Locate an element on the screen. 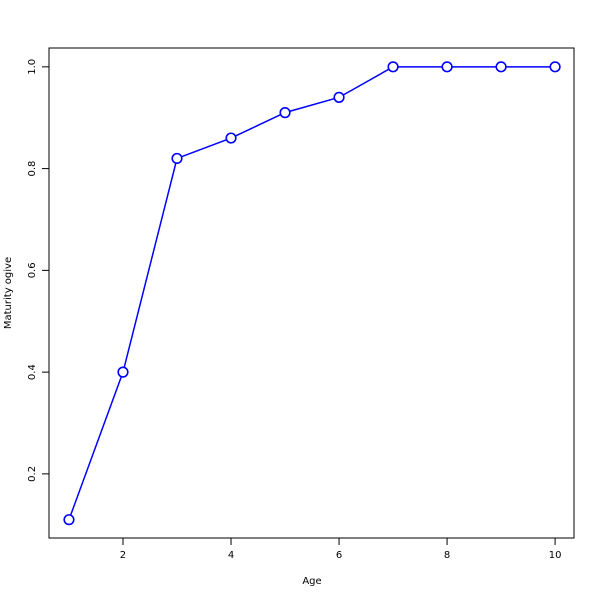 Image resolution: width=600 pixels, height=604 pixels. y-tick-label: 0.4 is located at coordinates (32, 372).